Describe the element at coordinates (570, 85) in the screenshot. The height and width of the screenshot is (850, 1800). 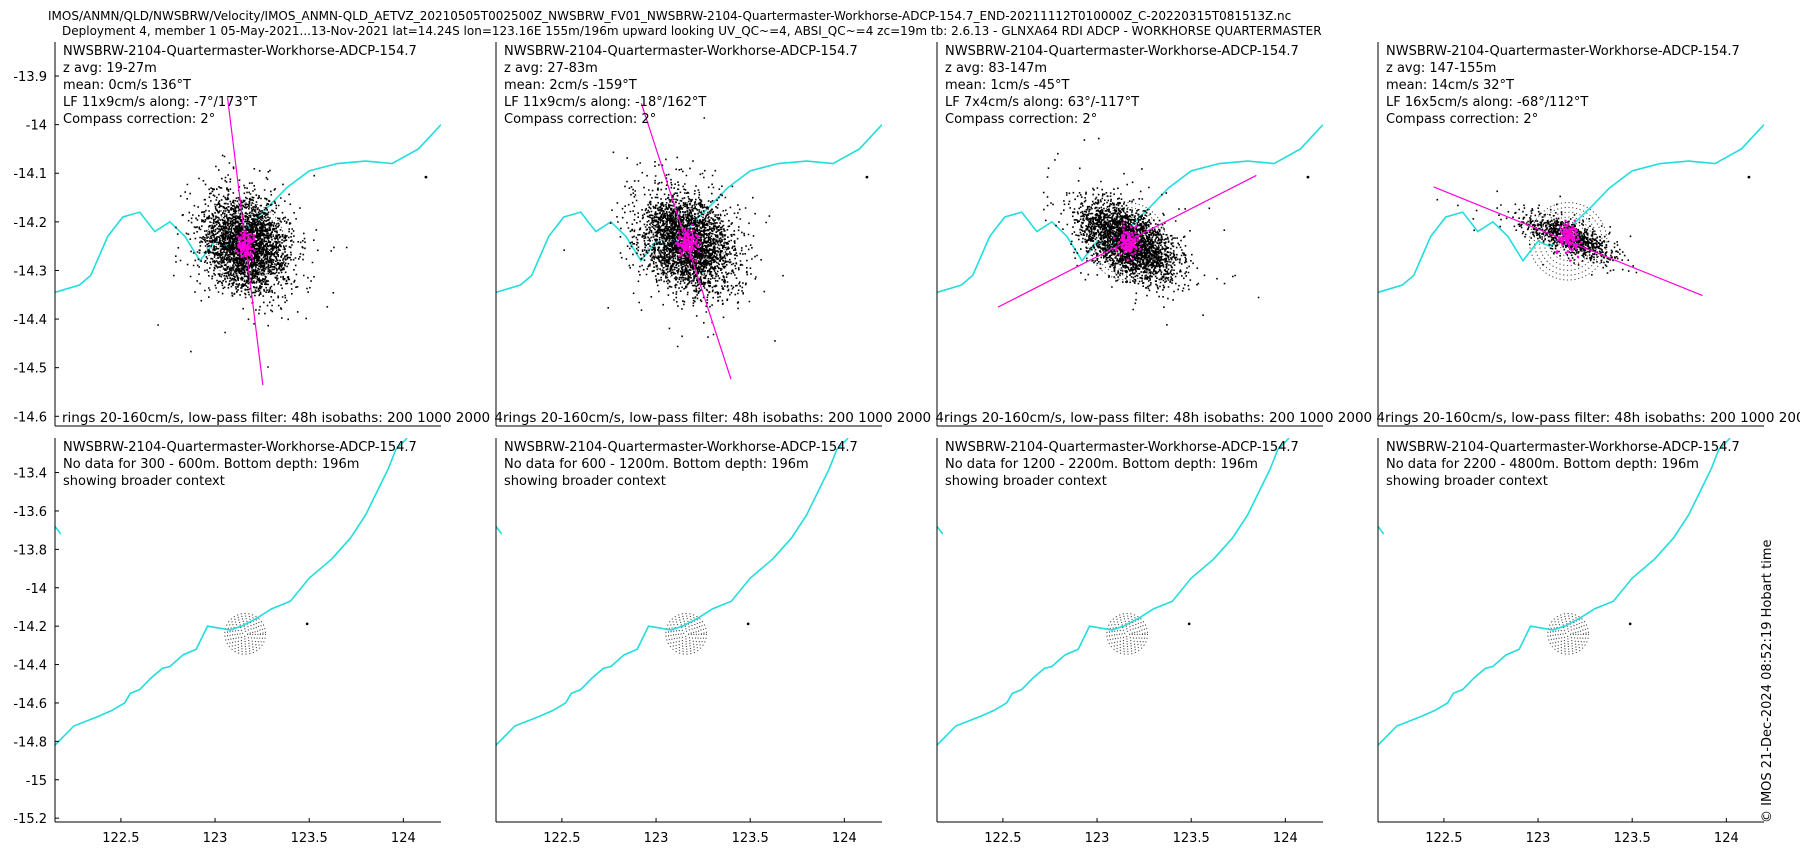
I see `panel-info-line: mean: 2cm/s -159°T` at that location.